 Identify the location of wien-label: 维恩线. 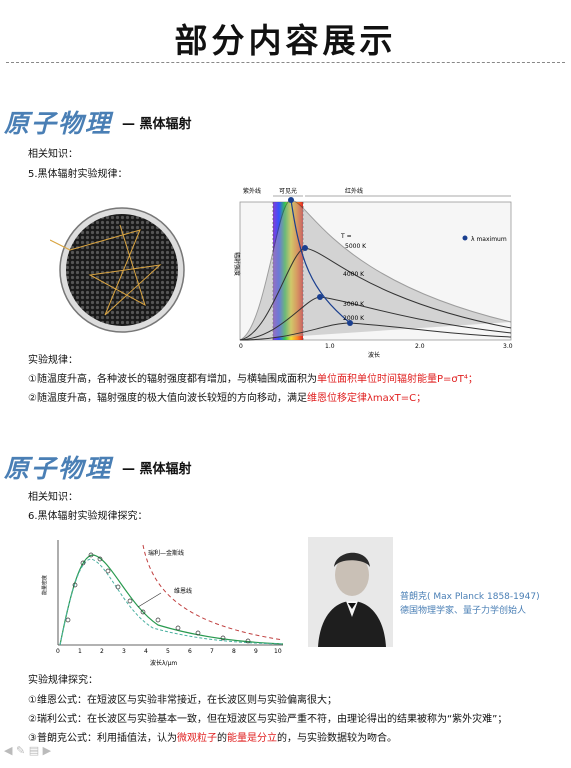
(183, 591).